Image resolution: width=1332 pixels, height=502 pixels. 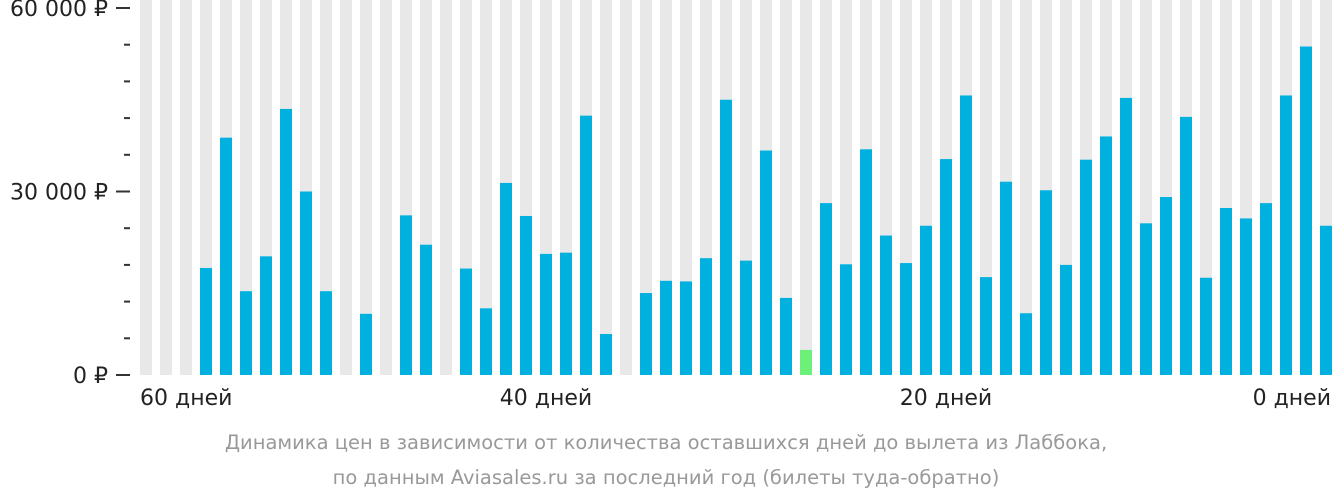 I want to click on price-bar-cheapest, so click(x=806, y=362).